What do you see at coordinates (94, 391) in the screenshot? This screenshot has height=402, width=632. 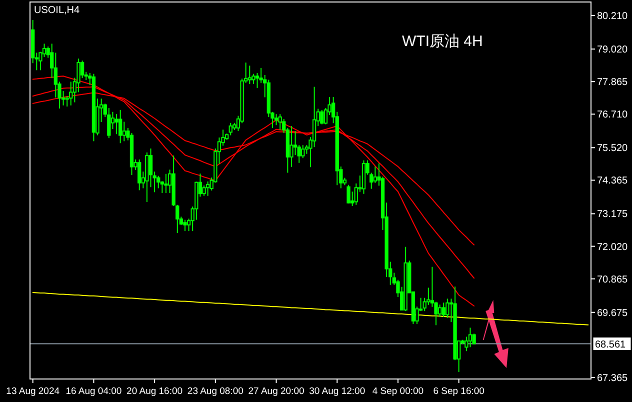 I see `x-tick-label: 16 Aug 04:00` at bounding box center [94, 391].